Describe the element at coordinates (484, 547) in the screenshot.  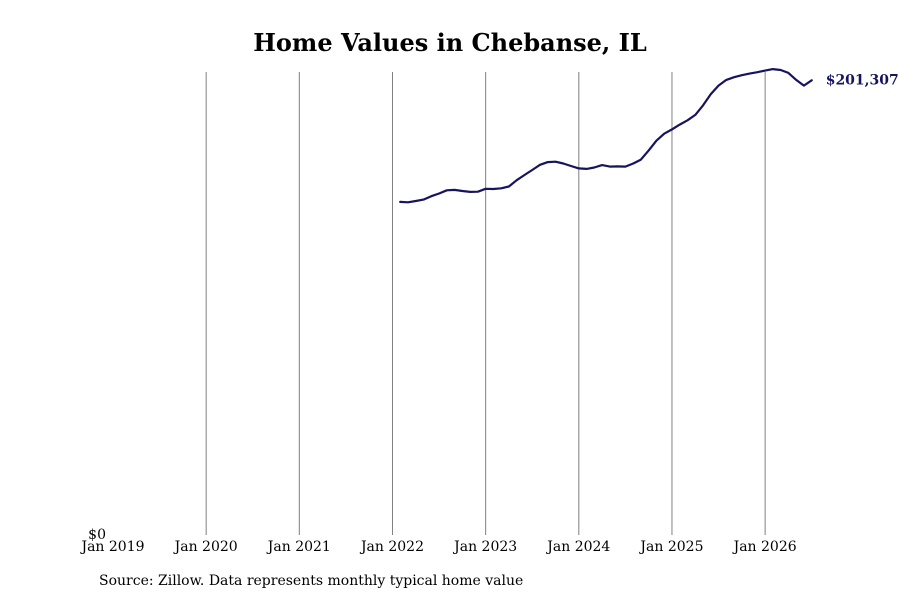
I see `x-tick-label: Jan 2023` at that location.